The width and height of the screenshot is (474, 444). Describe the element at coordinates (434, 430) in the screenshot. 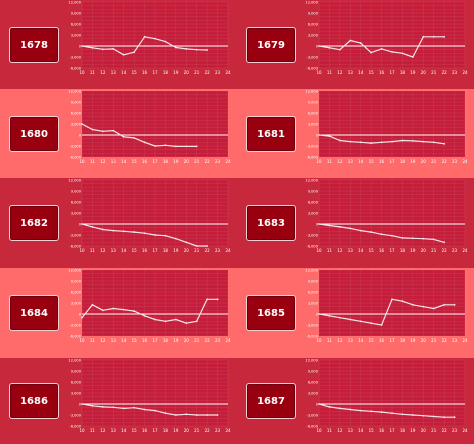

I see `x-tick-label: 21` at that location.